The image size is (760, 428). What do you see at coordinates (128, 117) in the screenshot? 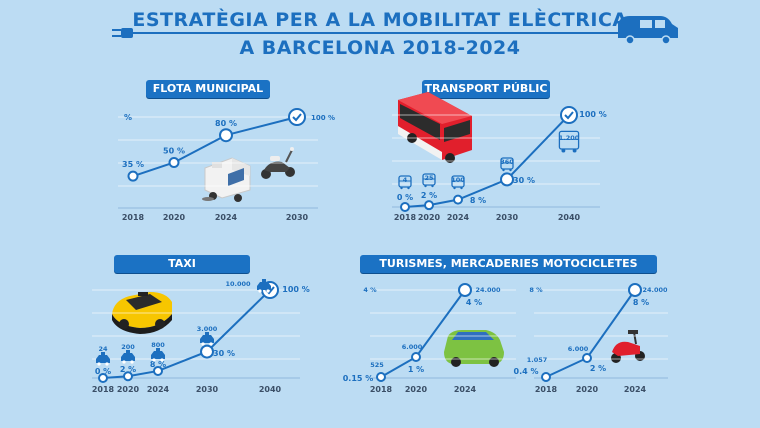
I see `y-axis-label-flota: %` at bounding box center [128, 117].